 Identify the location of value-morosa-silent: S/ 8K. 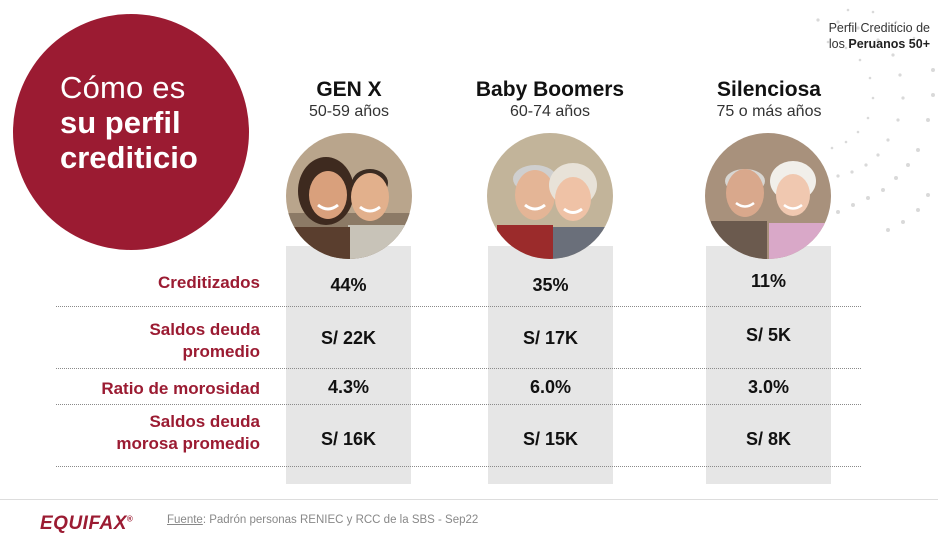
(768, 439).